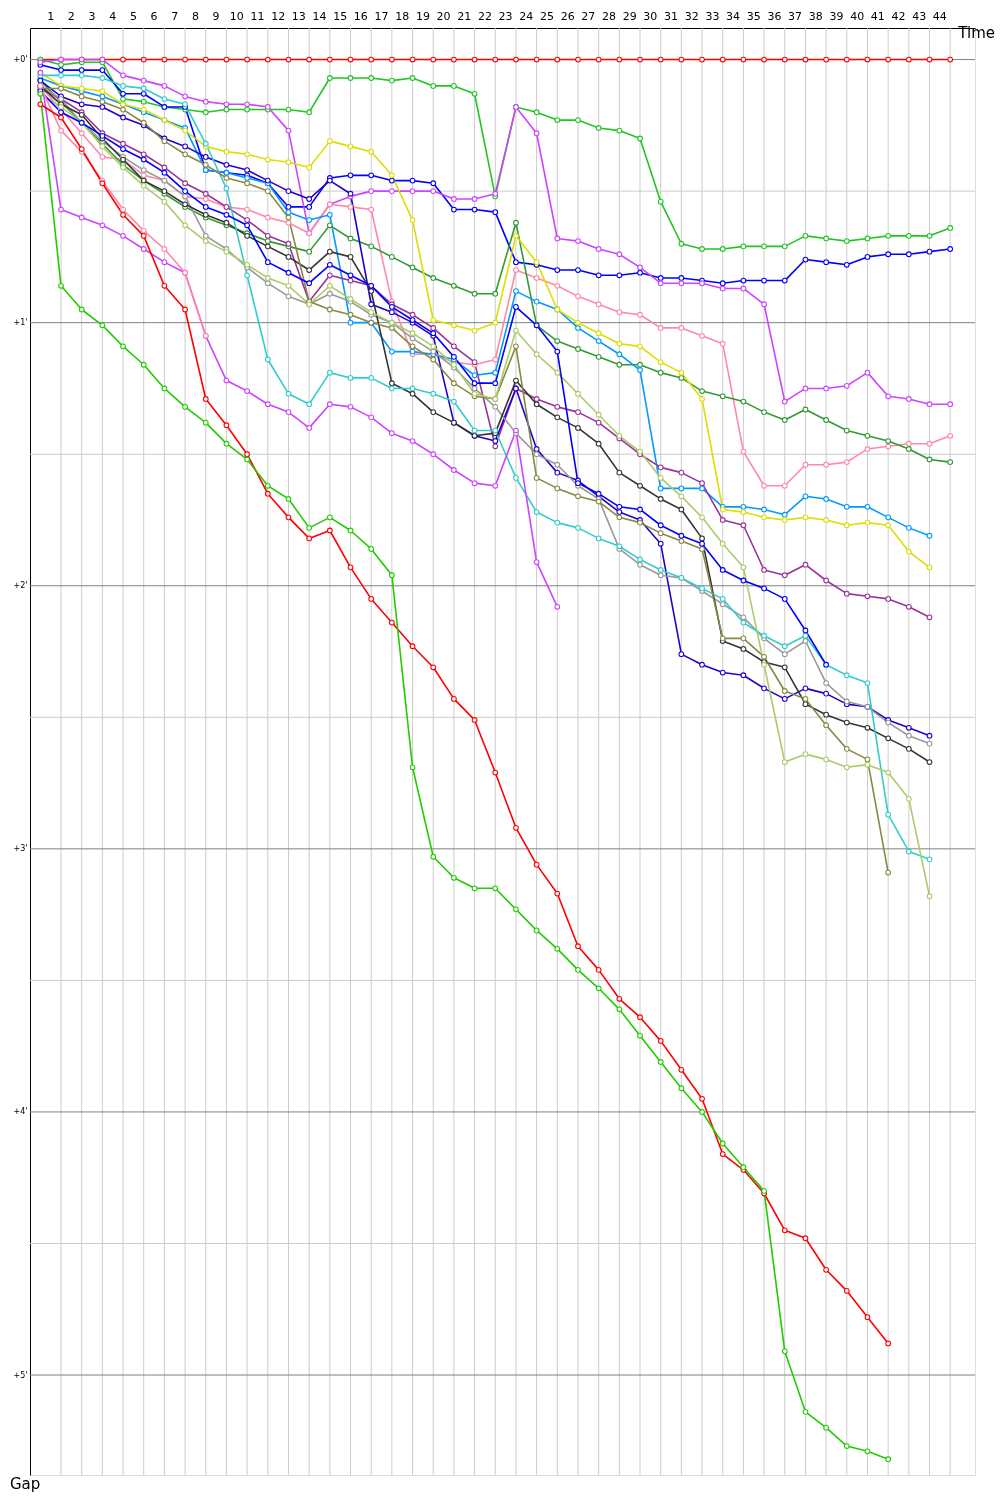  What do you see at coordinates (422, 16) in the screenshot?
I see `x-tick-label: 19` at bounding box center [422, 16].